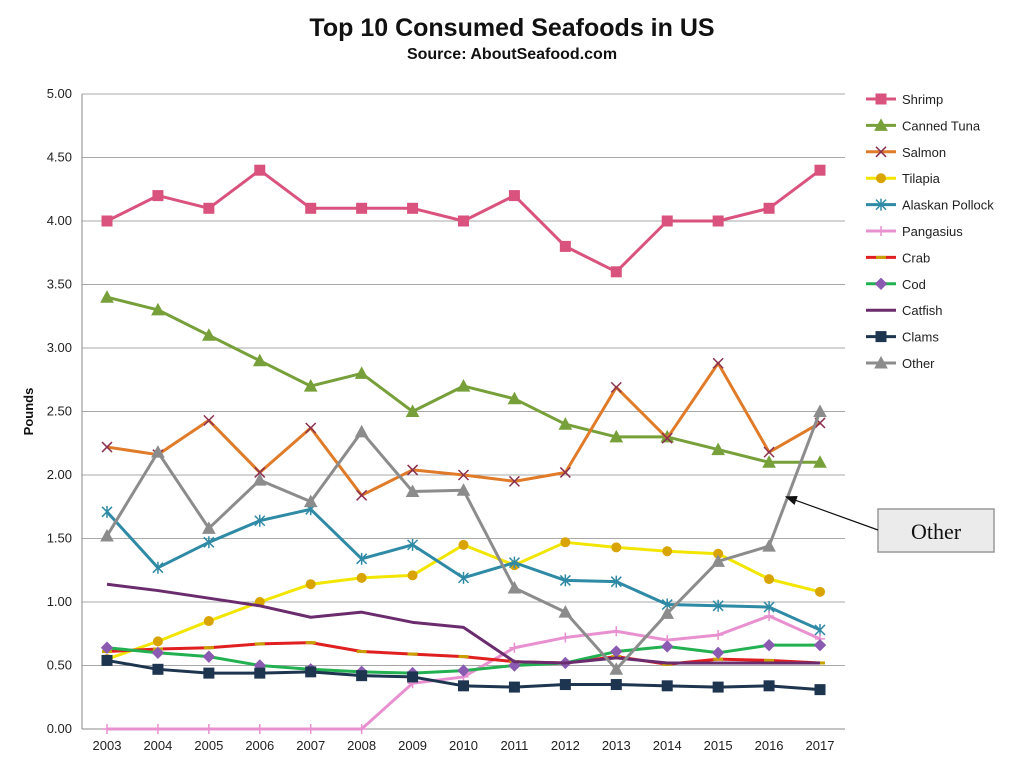 Image resolution: width=1024 pixels, height=768 pixels. Describe the element at coordinates (900, 363) in the screenshot. I see `legend-item-other: Other` at that location.